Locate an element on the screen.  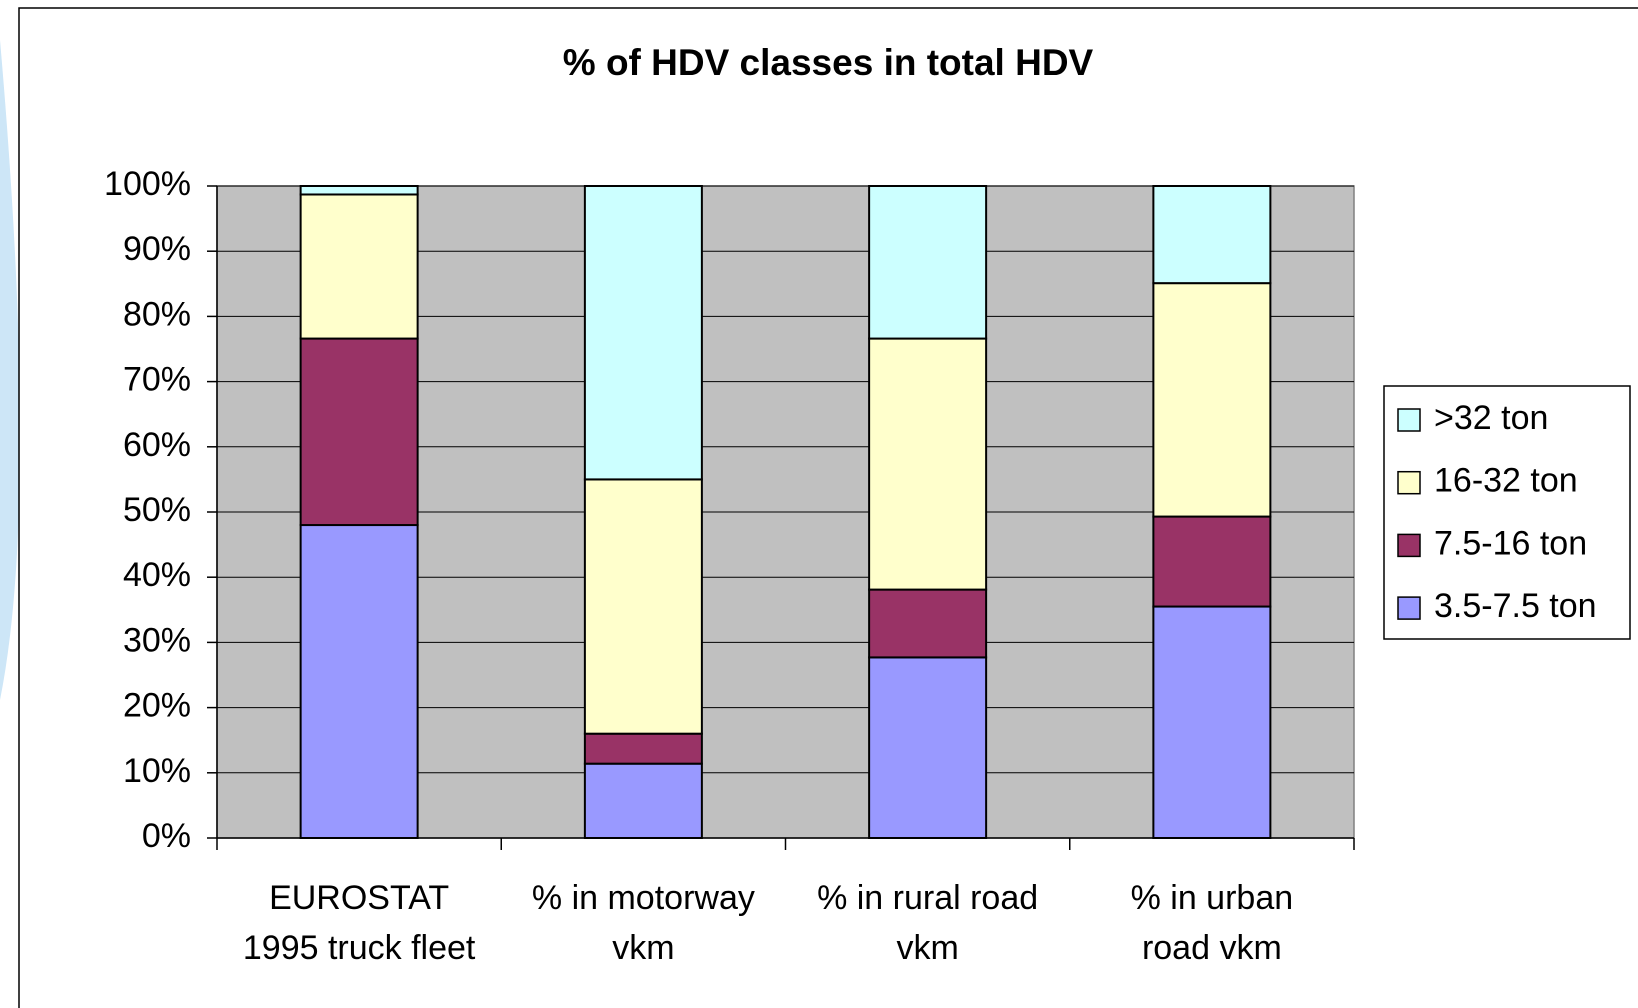
y-tick-label: 30% is located at coordinates (157, 640).